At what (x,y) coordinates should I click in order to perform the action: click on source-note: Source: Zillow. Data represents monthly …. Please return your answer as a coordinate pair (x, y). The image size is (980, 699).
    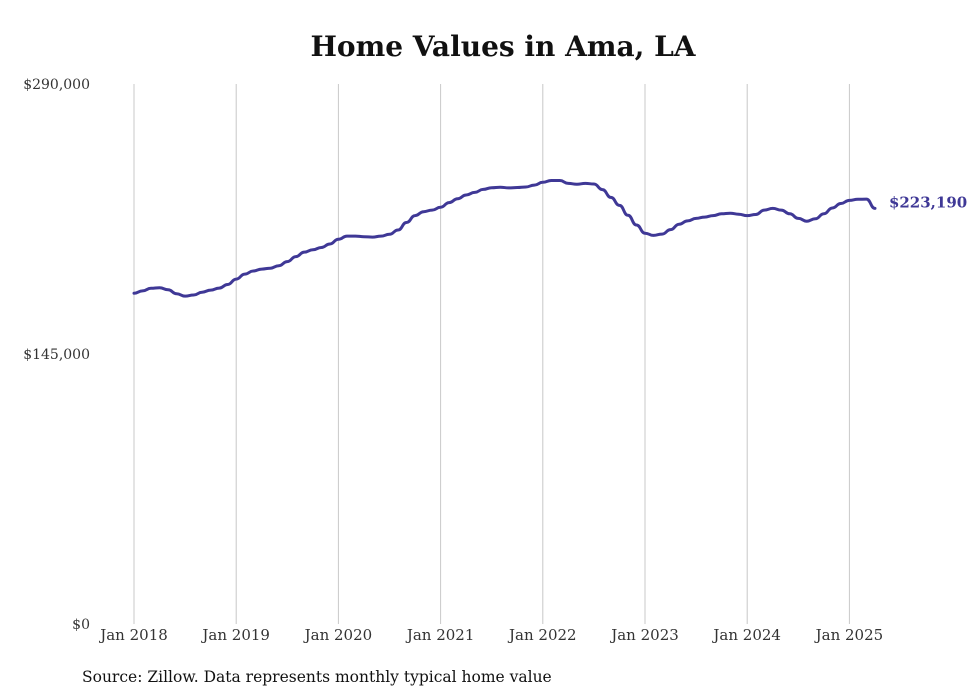
    Looking at the image, I should click on (317, 677).